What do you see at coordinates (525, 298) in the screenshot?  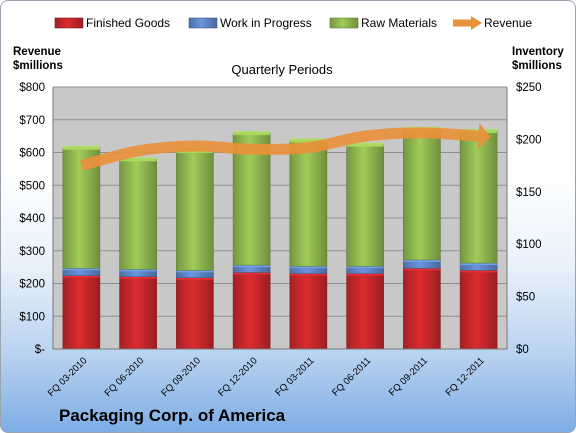 I see `right-tick-label: $50` at bounding box center [525, 298].